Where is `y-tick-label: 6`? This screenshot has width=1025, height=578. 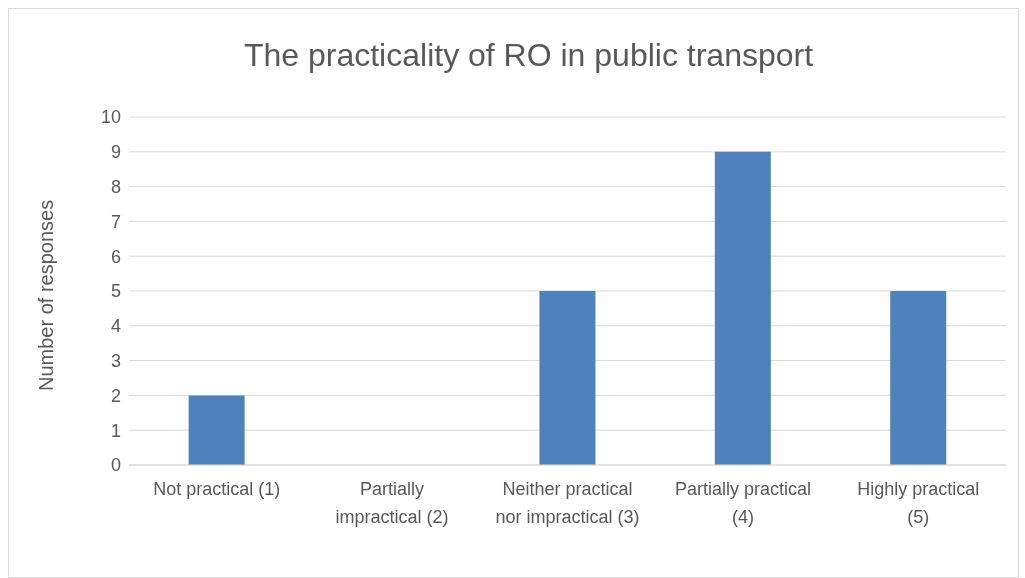 y-tick-label: 6 is located at coordinates (115, 256).